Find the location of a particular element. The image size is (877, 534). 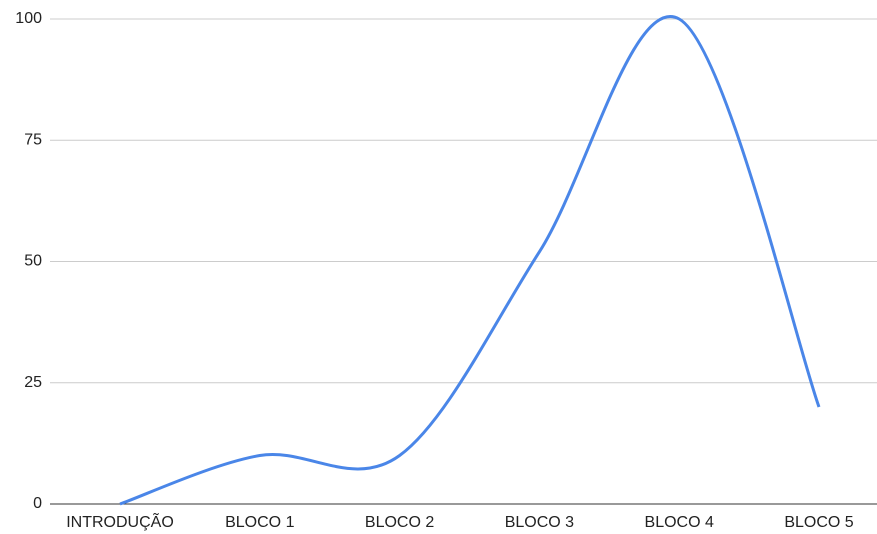

y-tick-label: 75 is located at coordinates (33, 139).